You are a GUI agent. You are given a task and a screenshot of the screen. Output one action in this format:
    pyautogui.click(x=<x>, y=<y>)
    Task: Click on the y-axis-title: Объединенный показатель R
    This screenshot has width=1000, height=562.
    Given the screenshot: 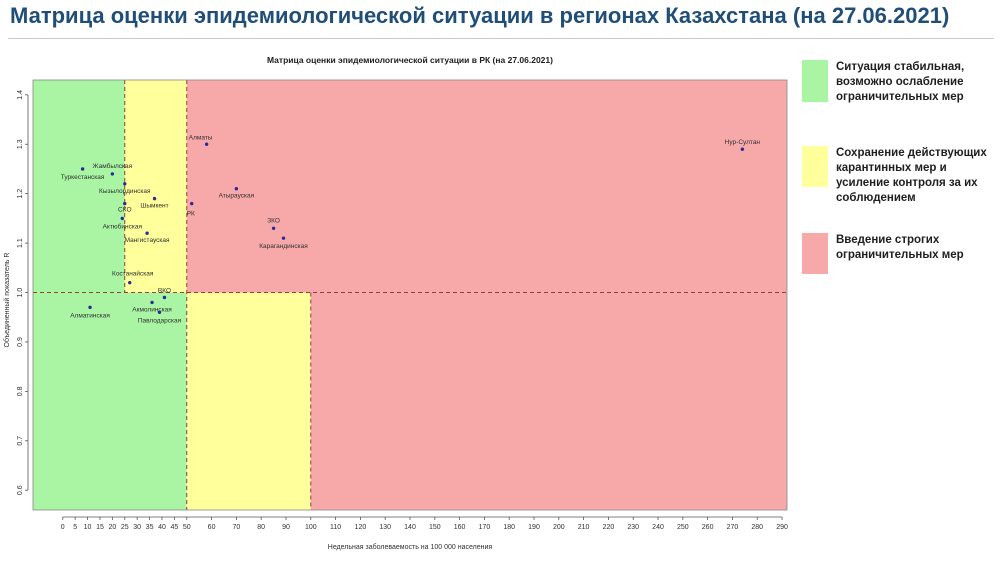 What is the action you would take?
    pyautogui.click(x=7, y=300)
    